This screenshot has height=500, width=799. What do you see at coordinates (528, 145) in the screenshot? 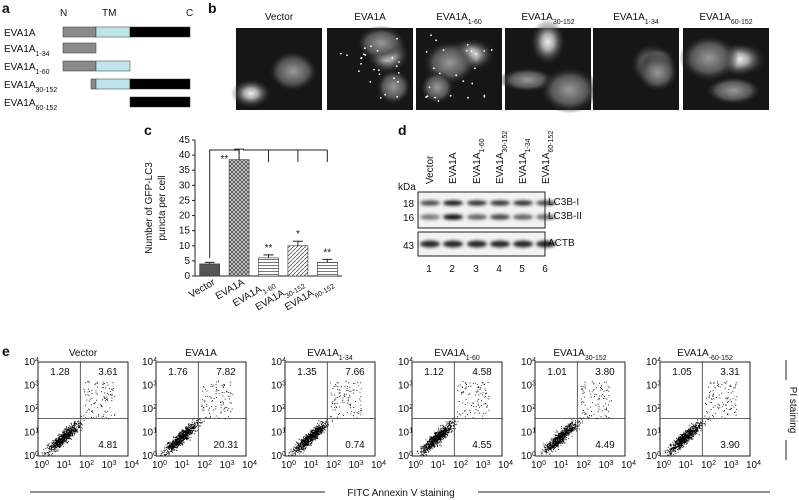
I see `lane-label-sub: 1-34` at bounding box center [528, 145].